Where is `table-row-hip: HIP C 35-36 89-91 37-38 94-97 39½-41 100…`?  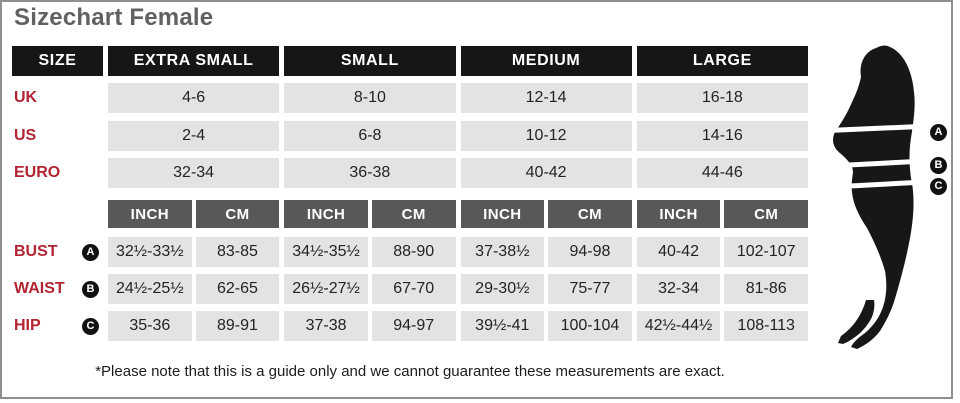
table-row-hip: HIP C 35-36 89-91 37-38 94-97 39½-41 100… is located at coordinates (410, 326).